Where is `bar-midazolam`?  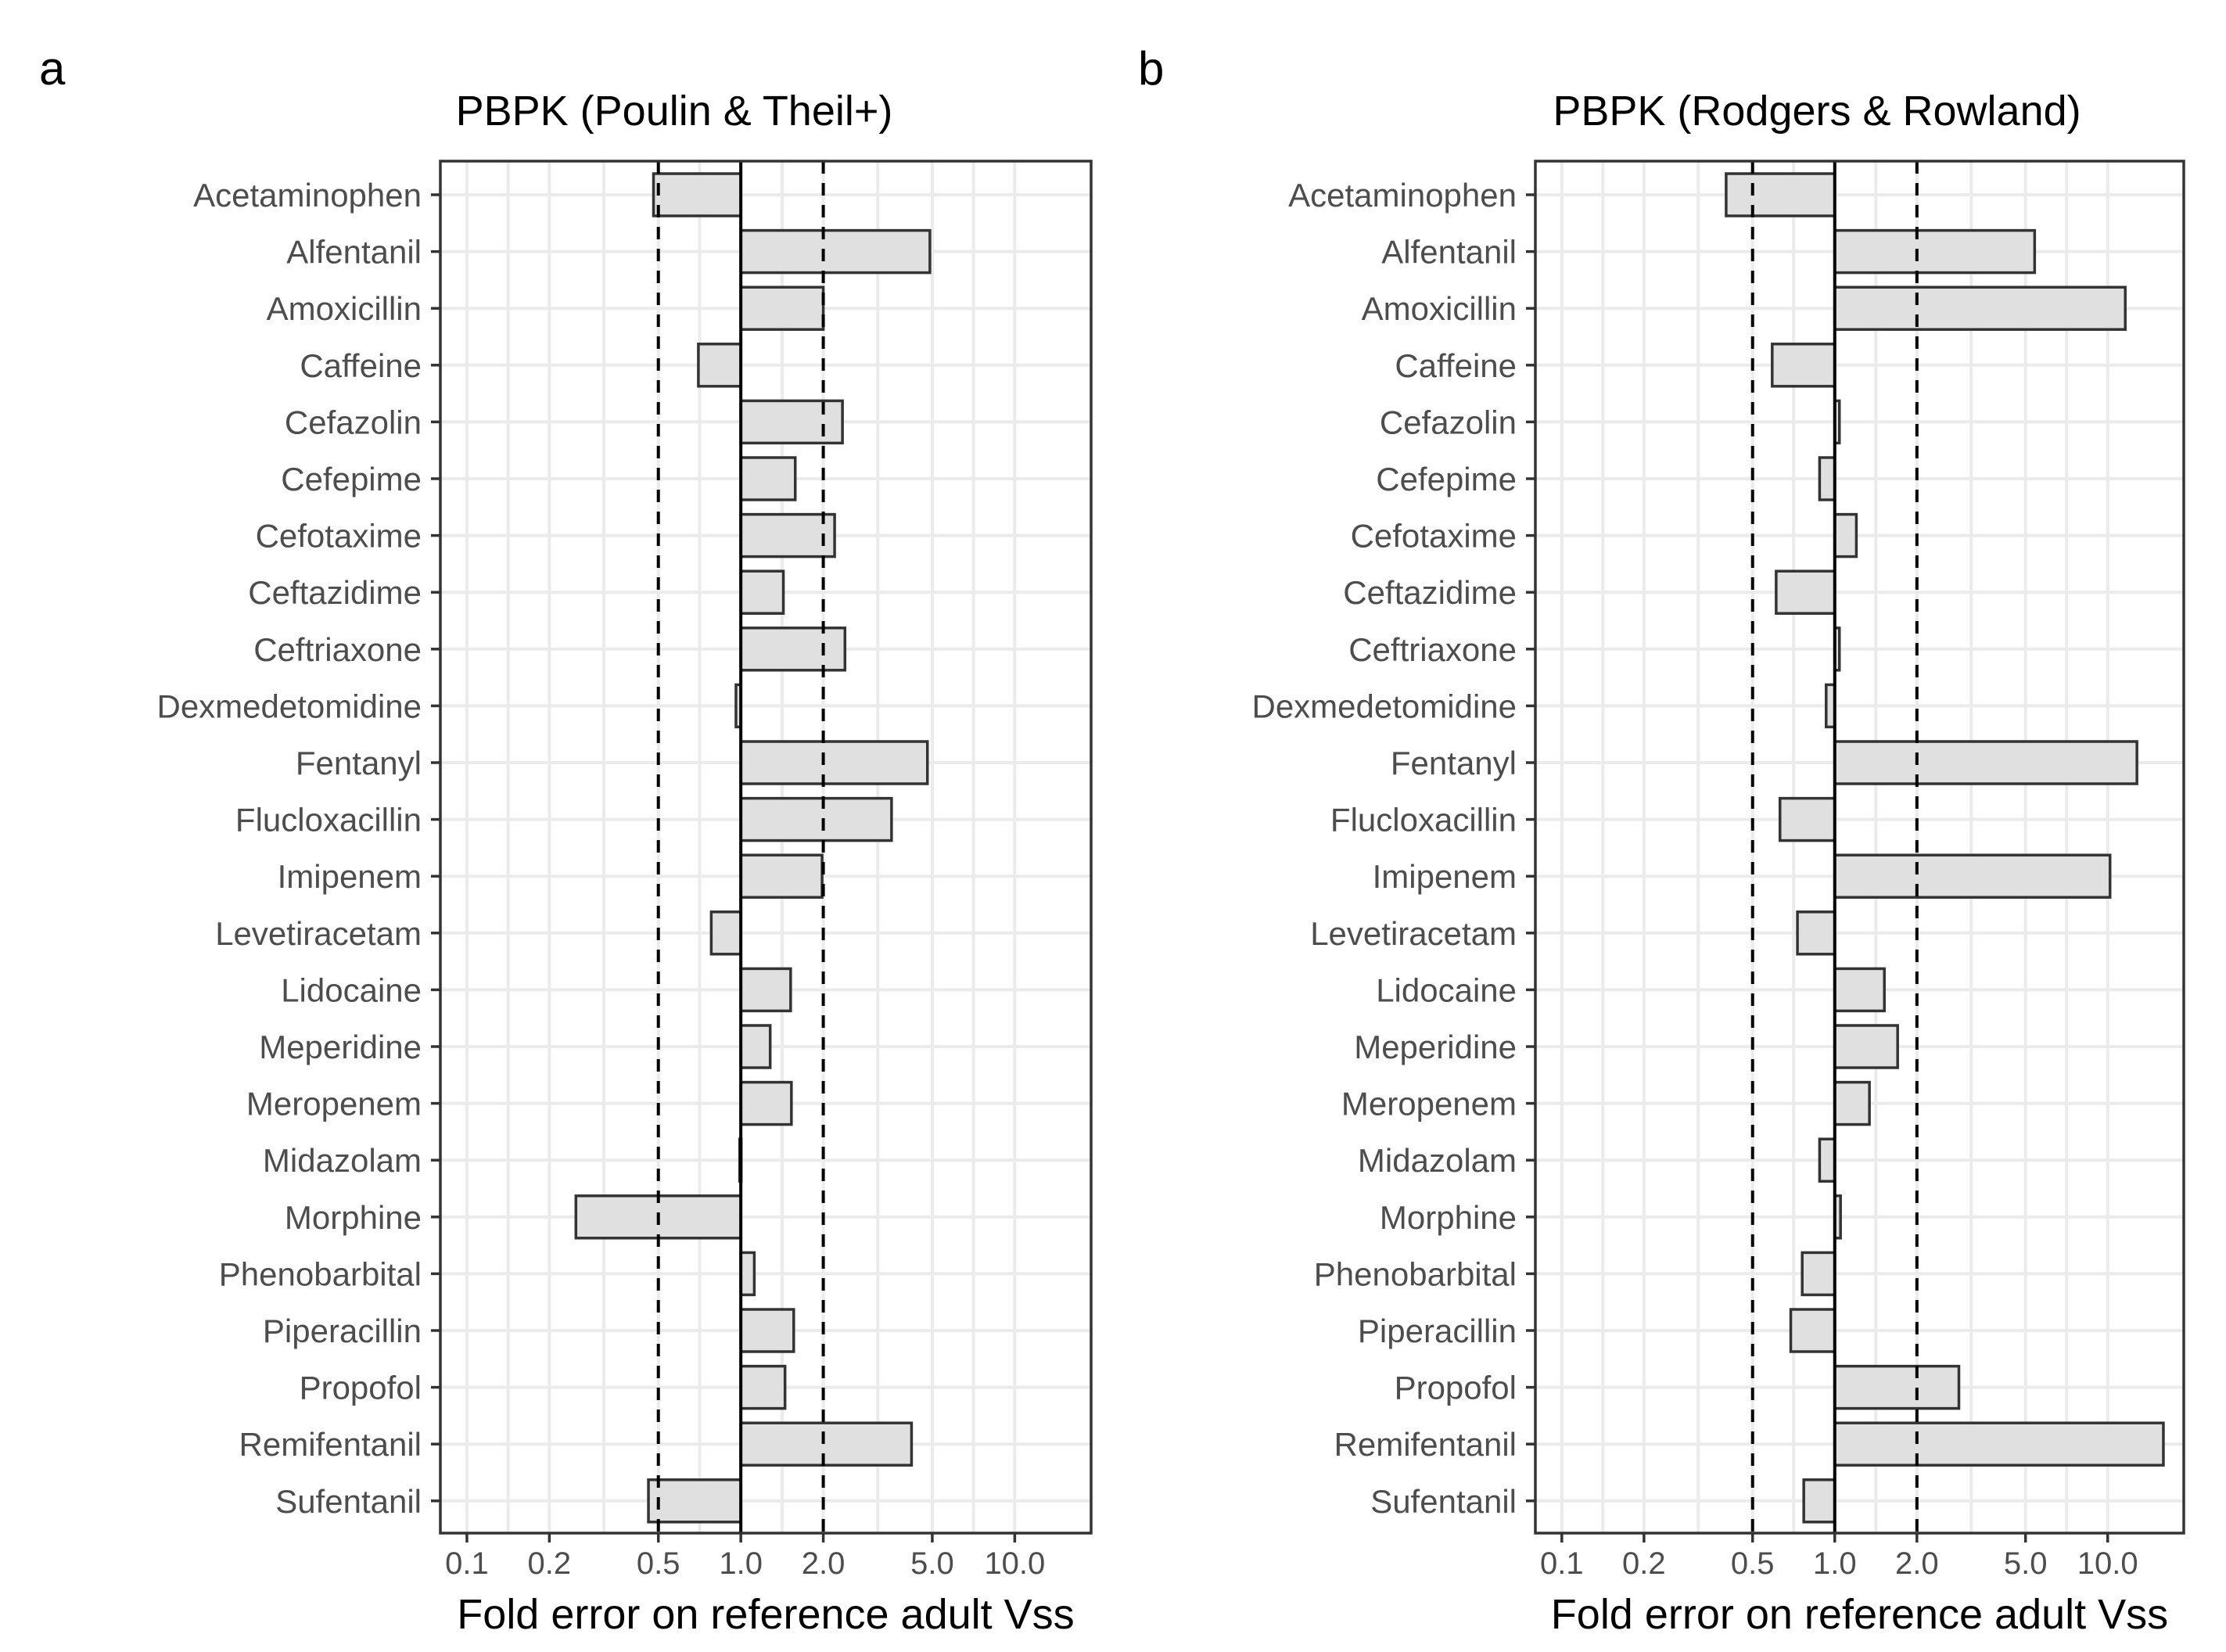 bar-midazolam is located at coordinates (1827, 1160).